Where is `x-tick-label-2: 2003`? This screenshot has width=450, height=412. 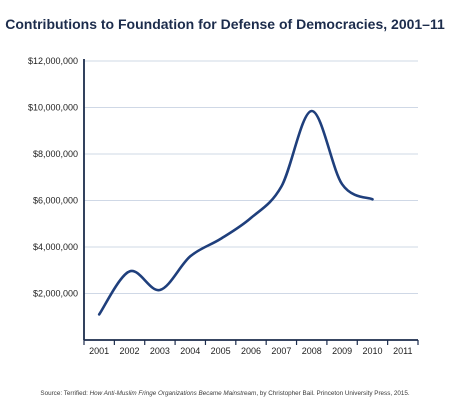 x-tick-label-2: 2003 is located at coordinates (160, 351).